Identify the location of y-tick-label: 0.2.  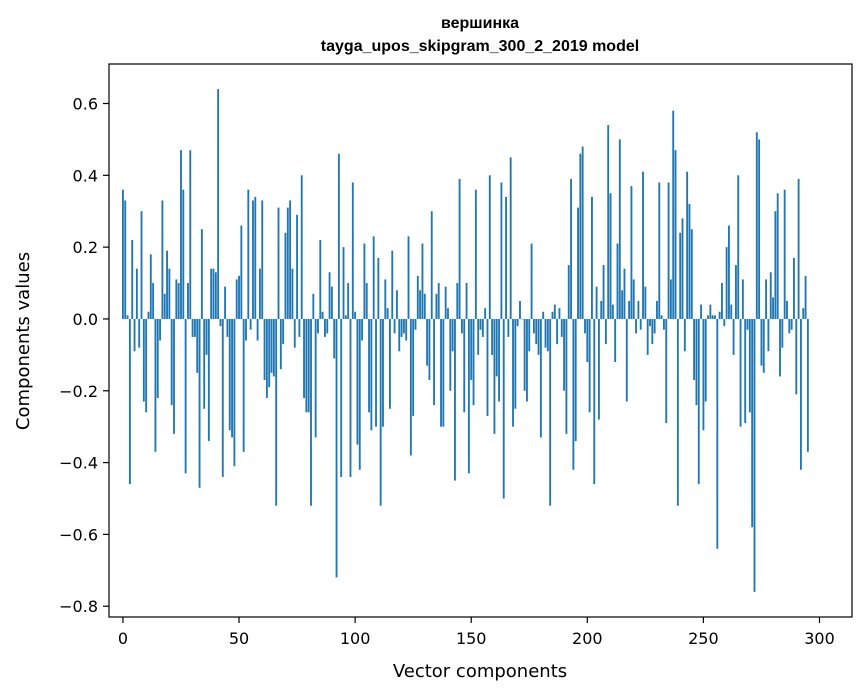
(85, 247).